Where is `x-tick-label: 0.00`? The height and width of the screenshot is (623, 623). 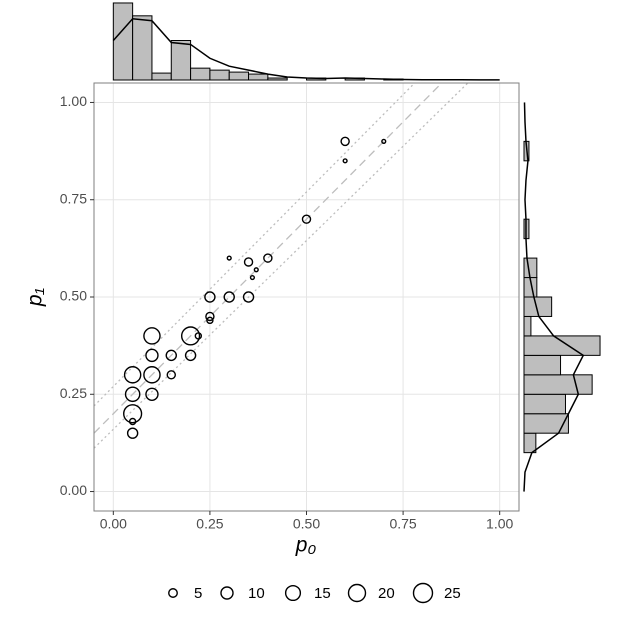 x-tick-label: 0.00 is located at coordinates (113, 524).